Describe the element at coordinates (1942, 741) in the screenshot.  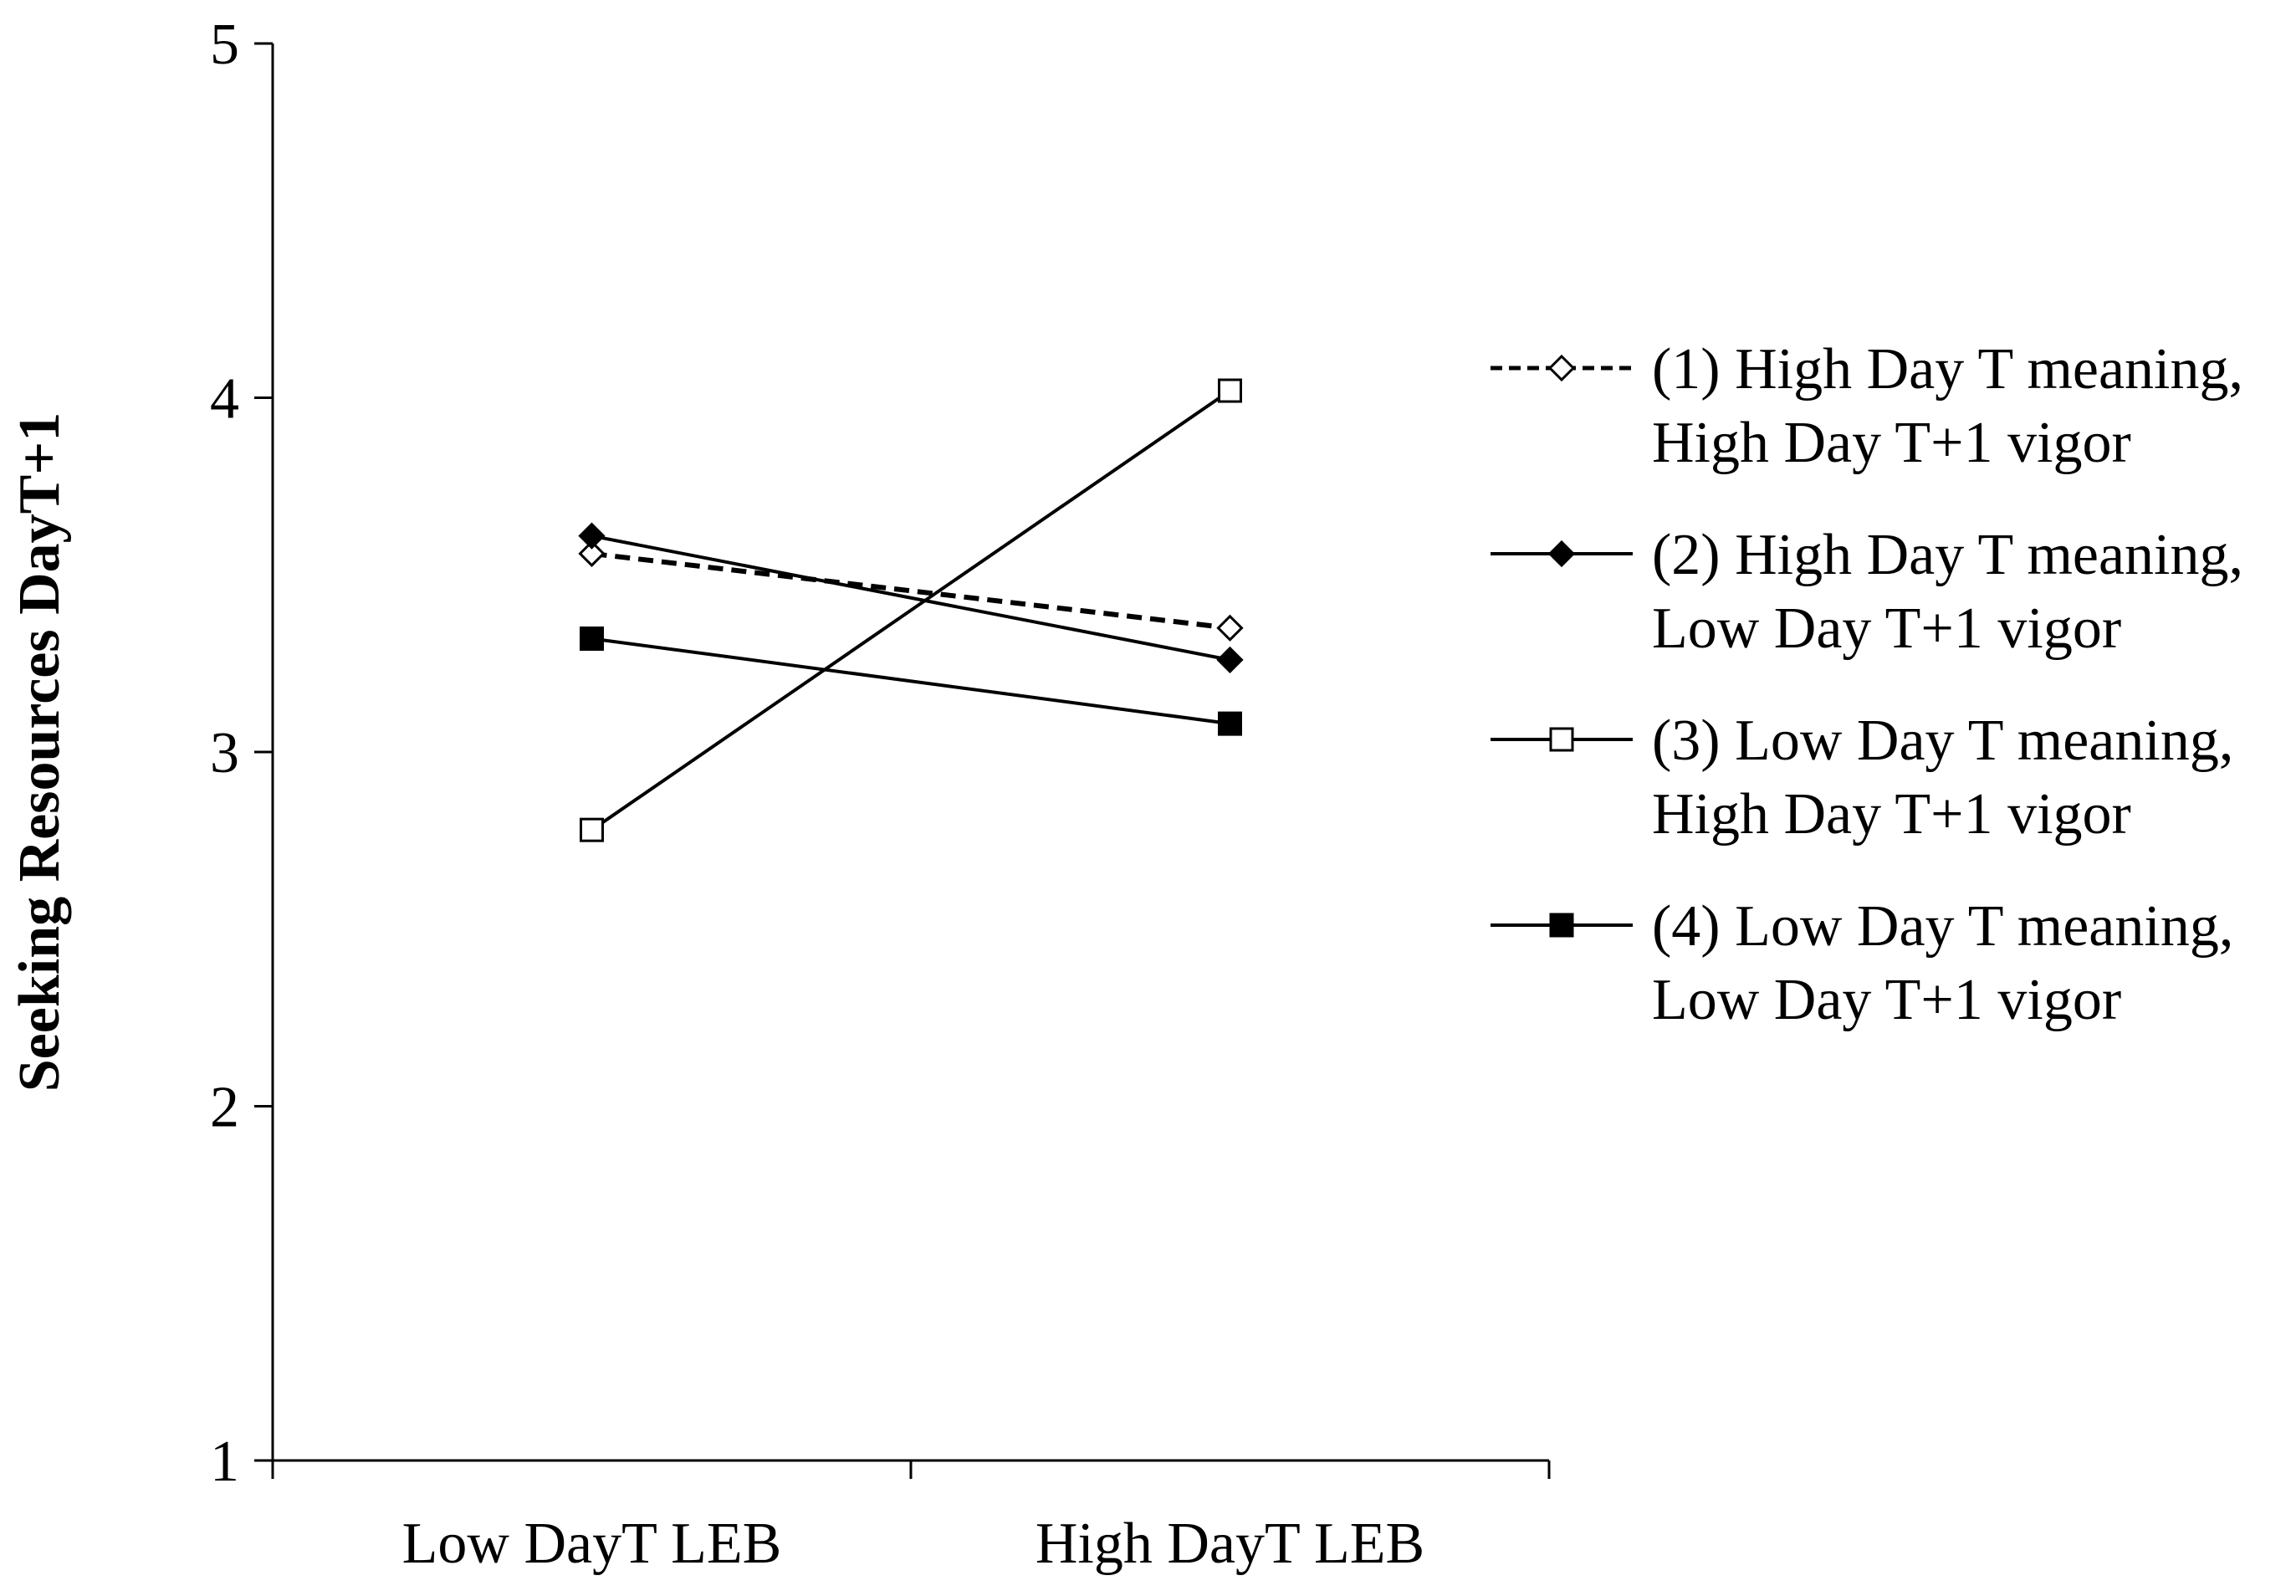
I see `legend-label: (3) Low Day T meaning,` at that location.